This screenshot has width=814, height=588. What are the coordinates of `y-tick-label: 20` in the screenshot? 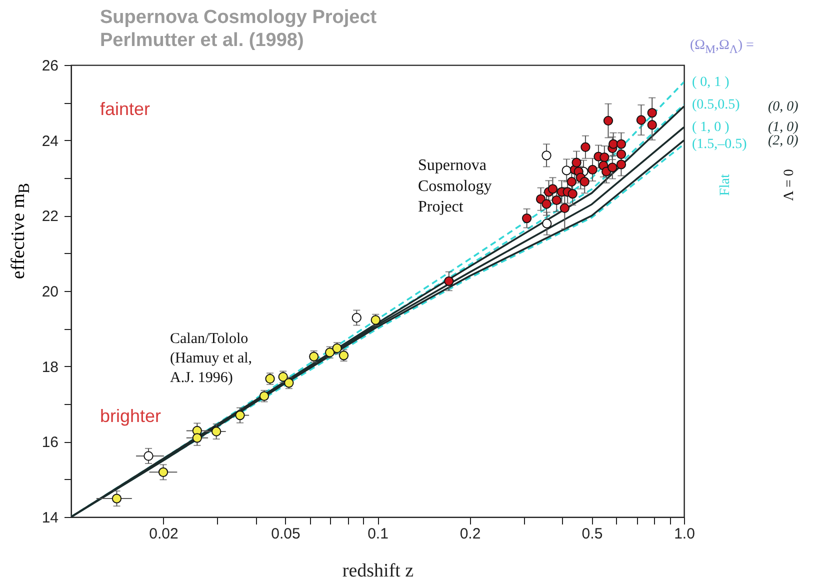 It's located at (50, 292).